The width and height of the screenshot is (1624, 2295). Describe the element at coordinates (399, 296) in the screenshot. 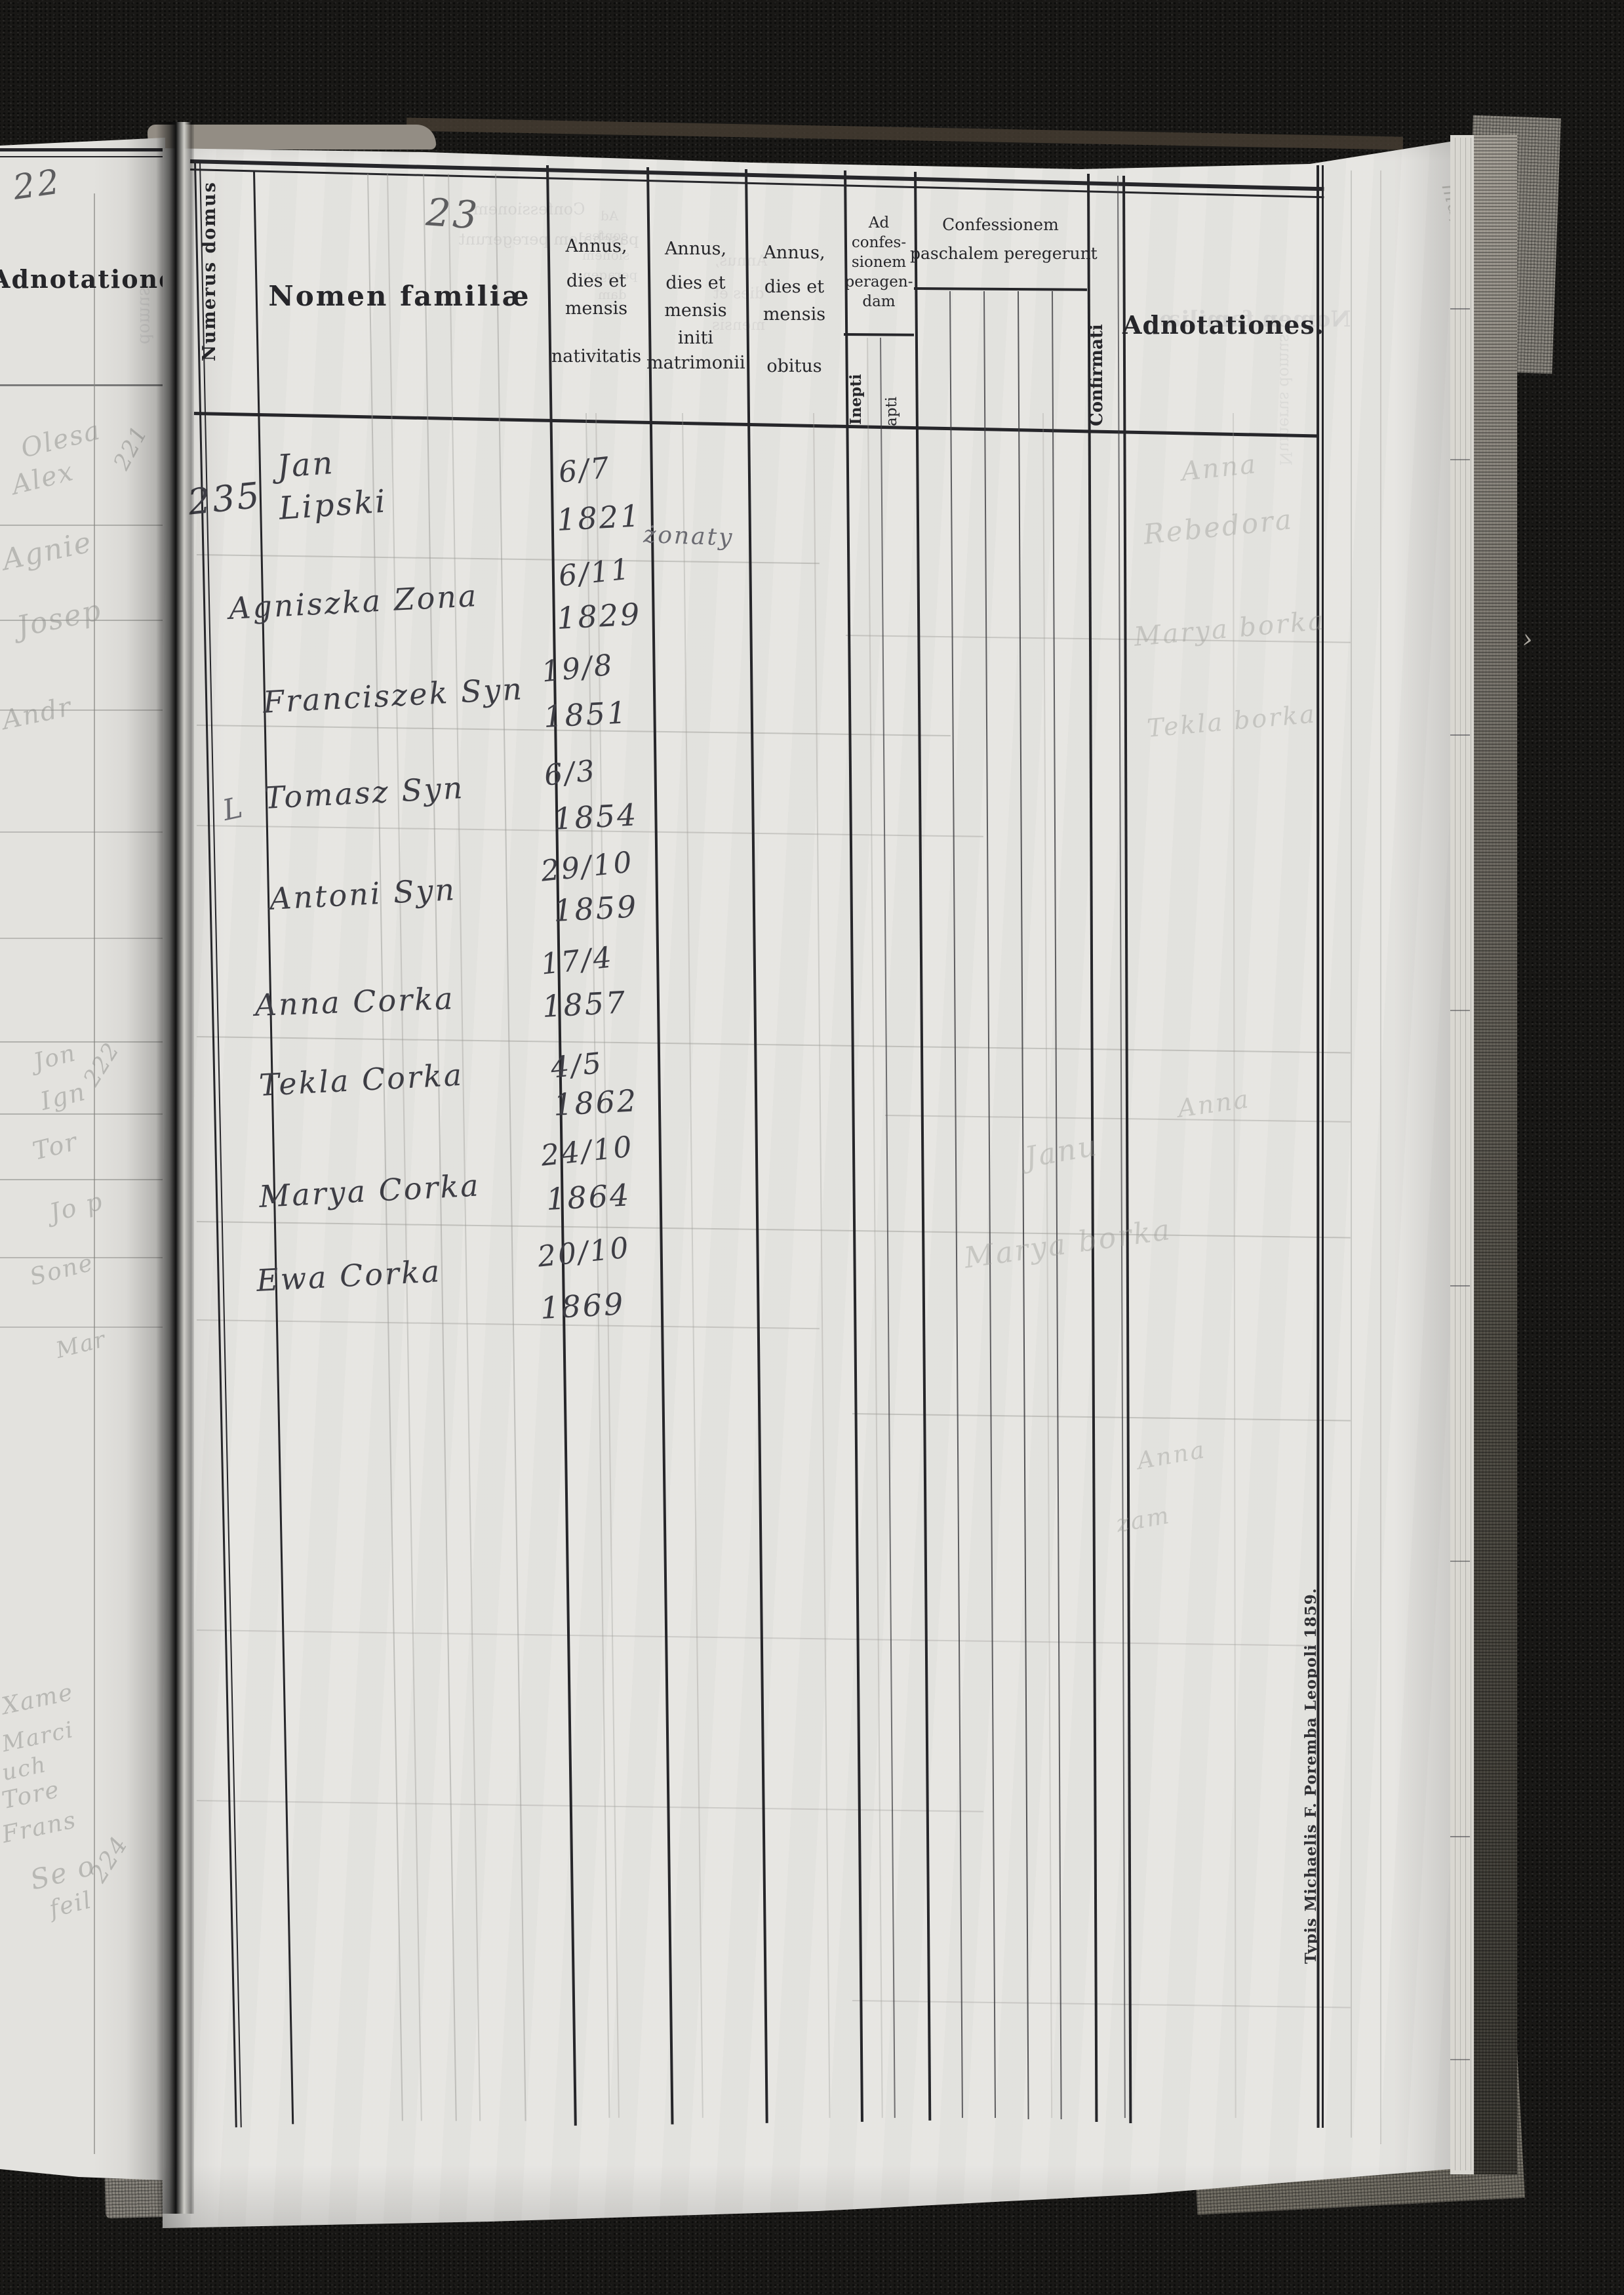

I see `header-nomen-familiae: Nomen familiæ` at that location.